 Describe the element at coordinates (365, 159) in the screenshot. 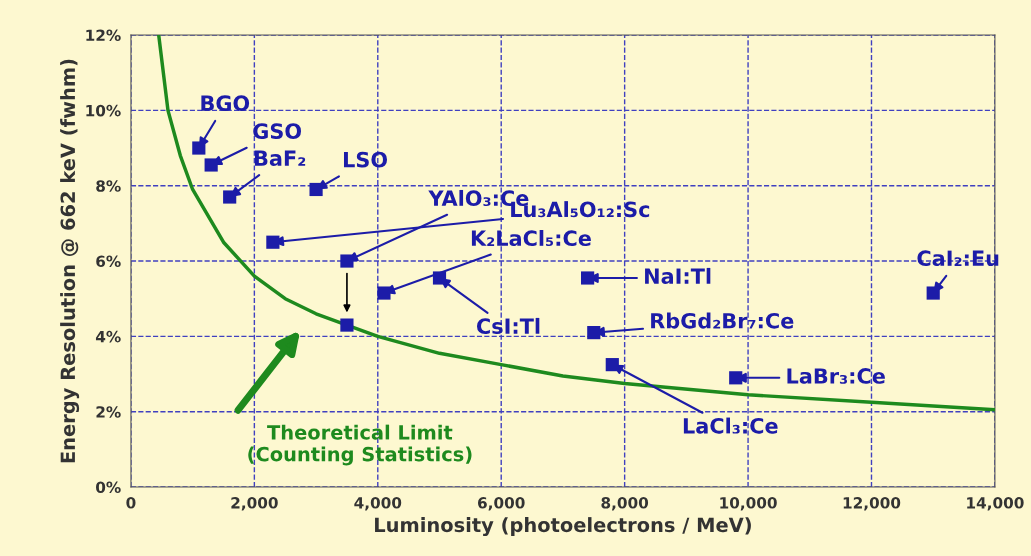

I see `annotation: LSO` at that location.